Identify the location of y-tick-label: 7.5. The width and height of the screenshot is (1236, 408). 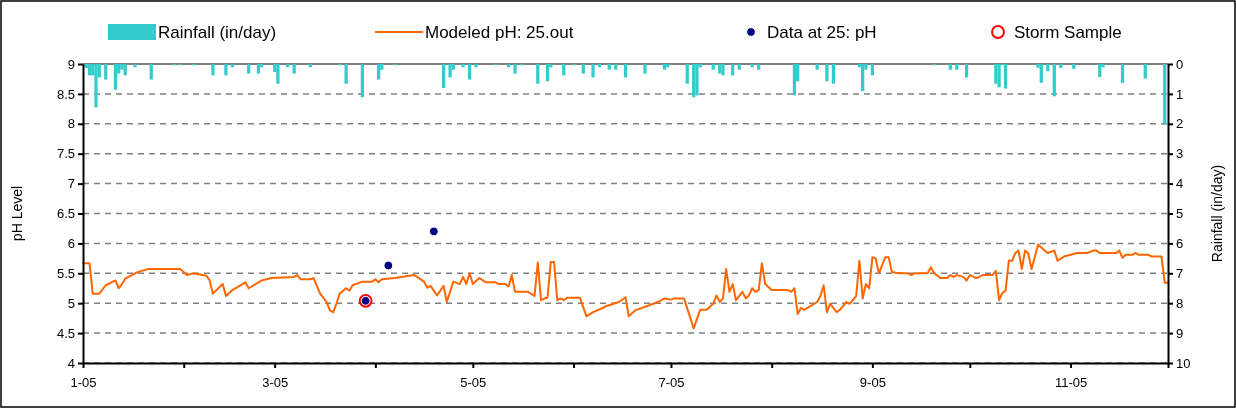
(65, 154).